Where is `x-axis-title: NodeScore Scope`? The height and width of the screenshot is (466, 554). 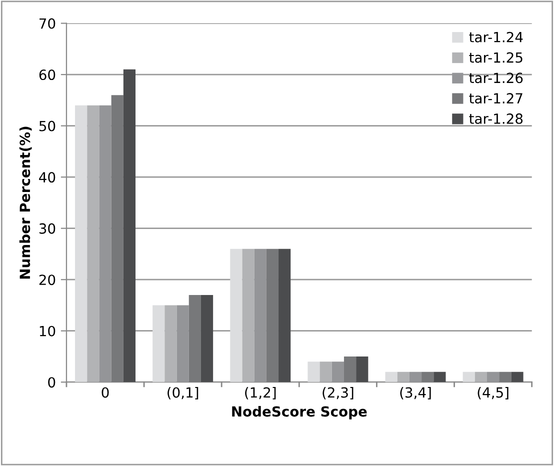
x-axis-title: NodeScore Scope is located at coordinates (299, 413).